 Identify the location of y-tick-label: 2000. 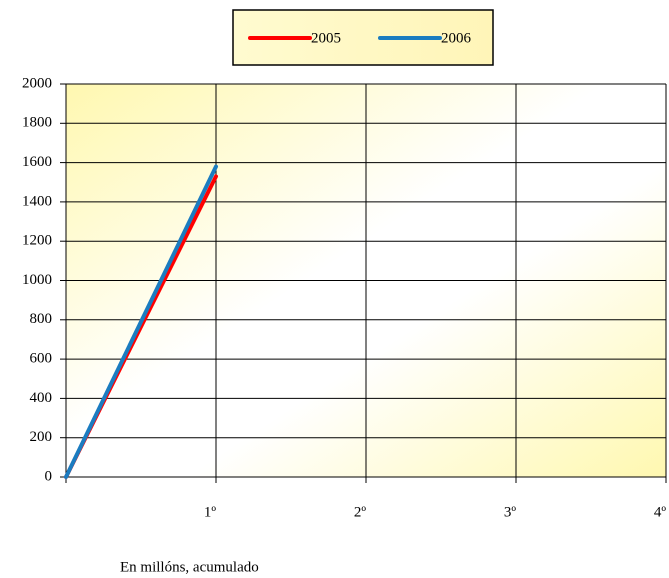
(37, 83).